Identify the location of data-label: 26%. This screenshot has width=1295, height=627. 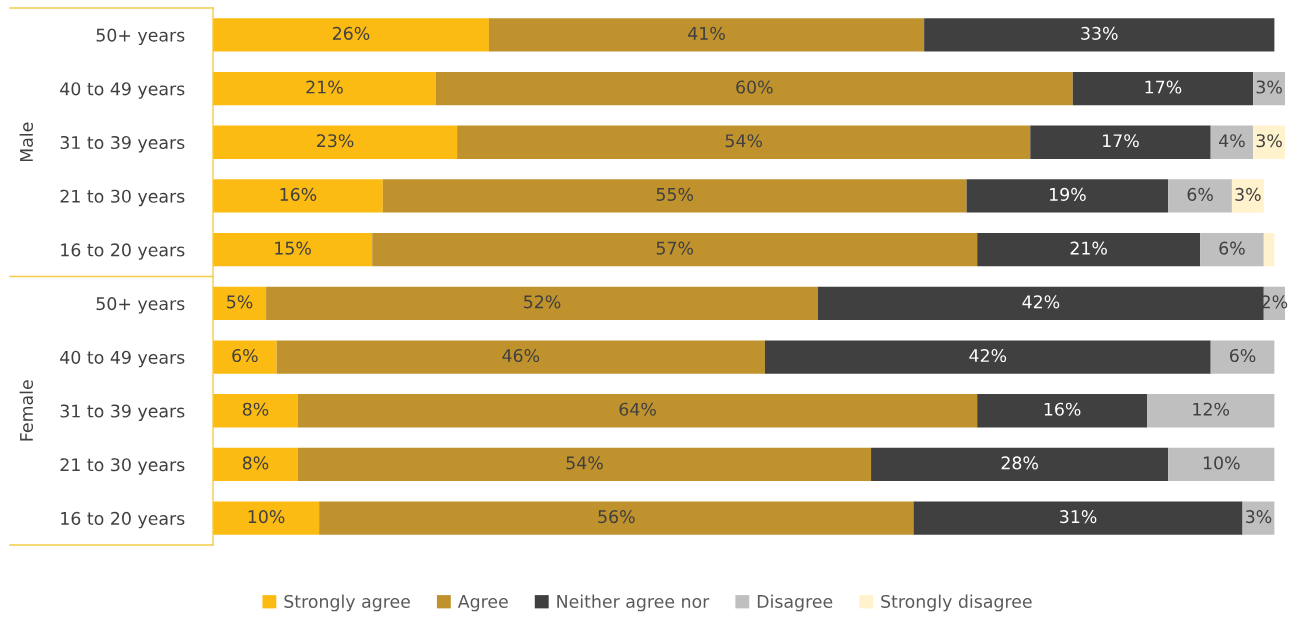
(351, 33).